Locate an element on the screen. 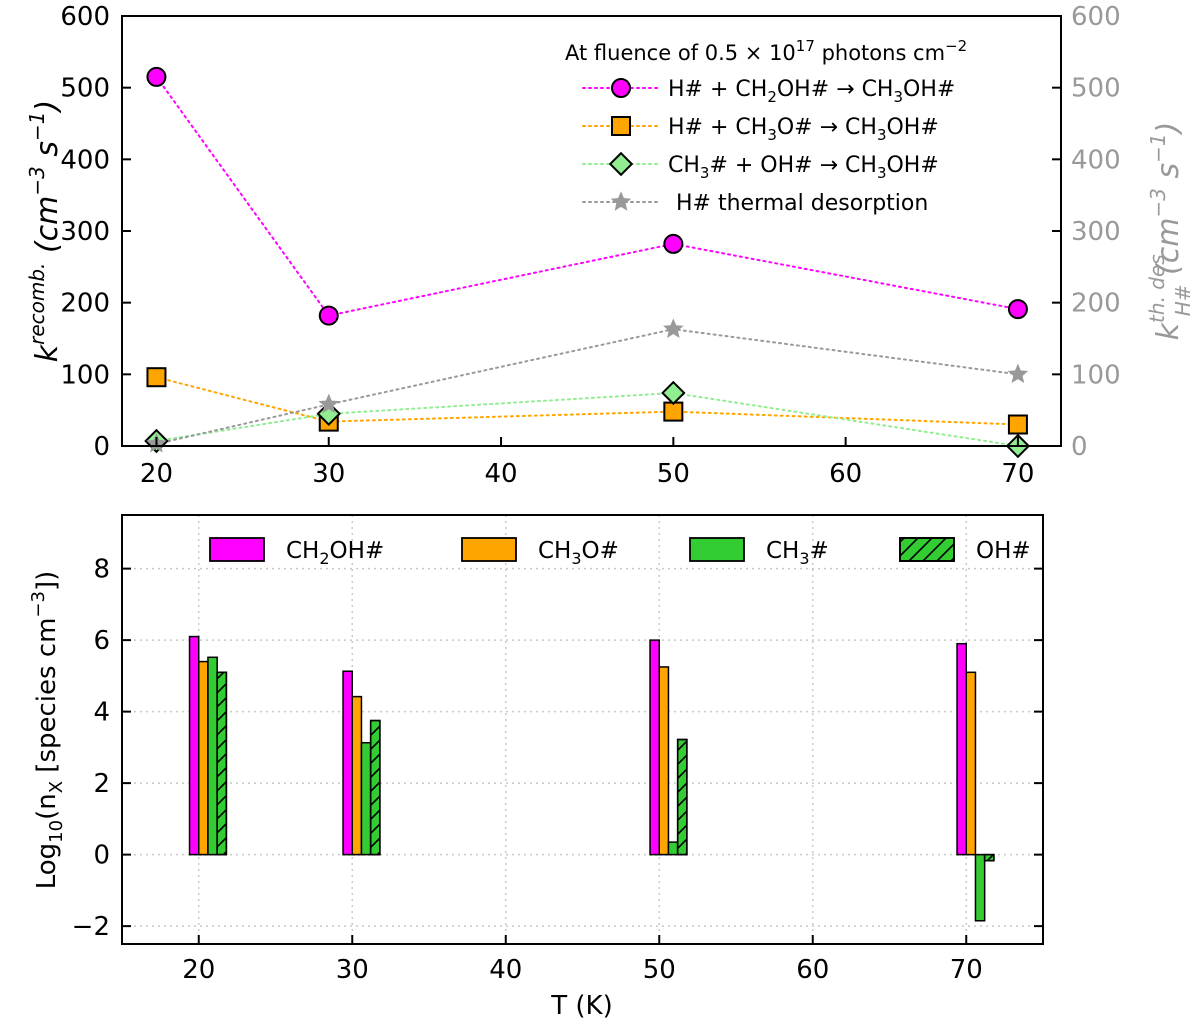  top-y-ticks-right: 0 100 200 300 400 500 600 is located at coordinates (1086, 232).